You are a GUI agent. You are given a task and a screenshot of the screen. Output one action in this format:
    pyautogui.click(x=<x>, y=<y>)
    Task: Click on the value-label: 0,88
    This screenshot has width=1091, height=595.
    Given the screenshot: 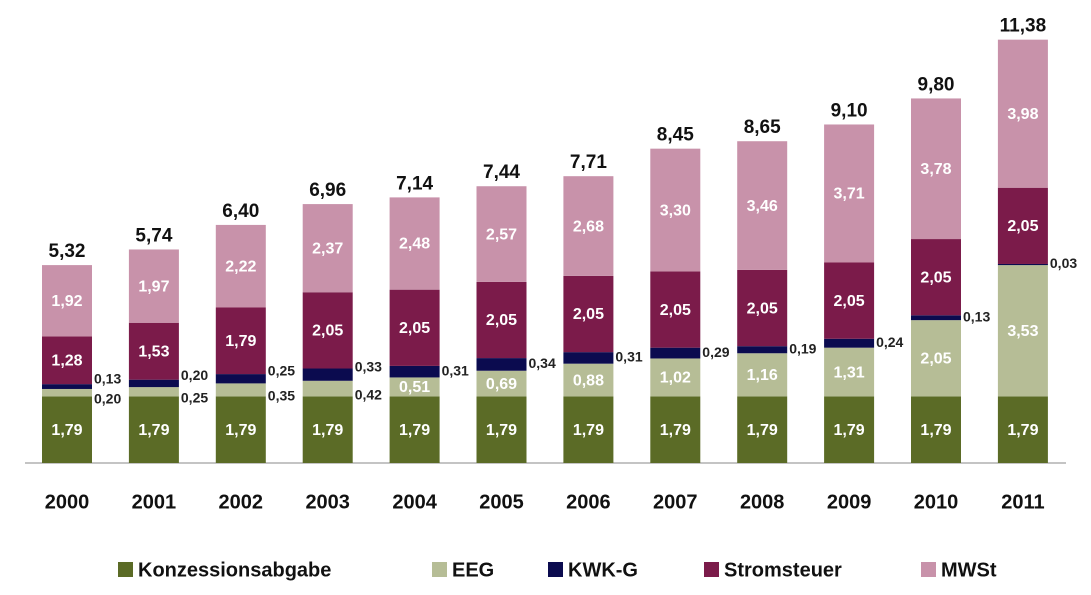 What is the action you would take?
    pyautogui.click(x=588, y=380)
    